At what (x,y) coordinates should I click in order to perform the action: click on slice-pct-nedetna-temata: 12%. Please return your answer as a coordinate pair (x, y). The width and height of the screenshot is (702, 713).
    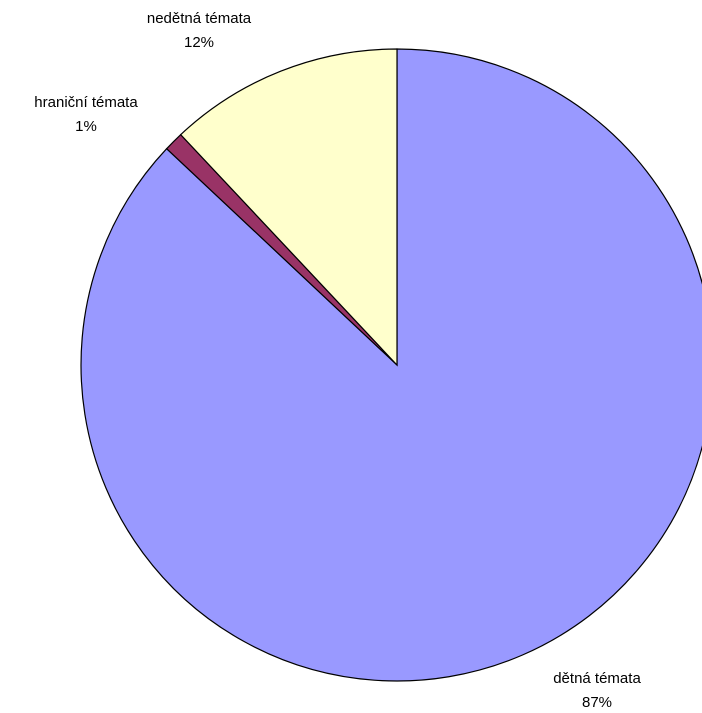
    Looking at the image, I should click on (199, 42).